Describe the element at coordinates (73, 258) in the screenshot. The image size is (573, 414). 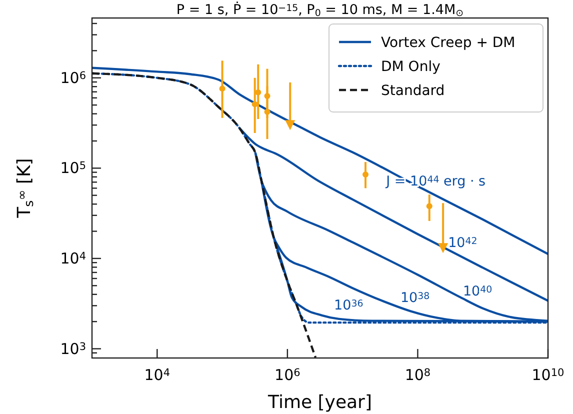
I see `y-tick-label: 10$^{4}$` at that location.